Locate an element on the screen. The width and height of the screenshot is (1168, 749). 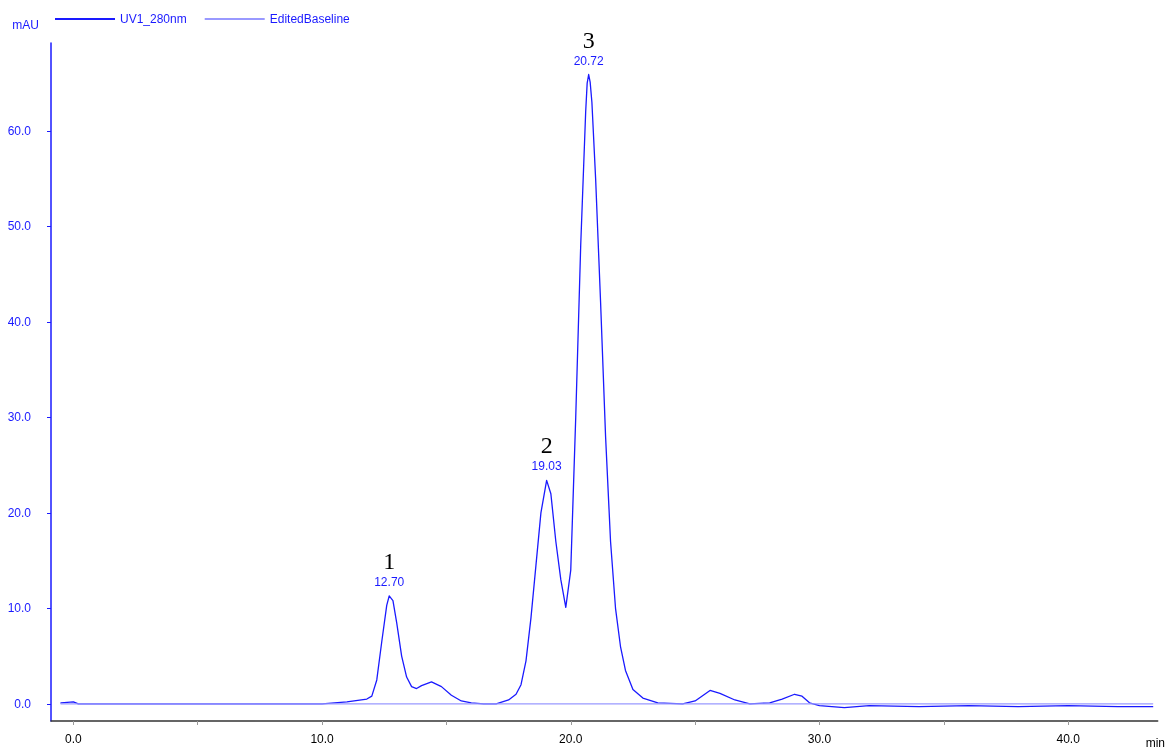
x-tick-label: 0.0 is located at coordinates (74, 739).